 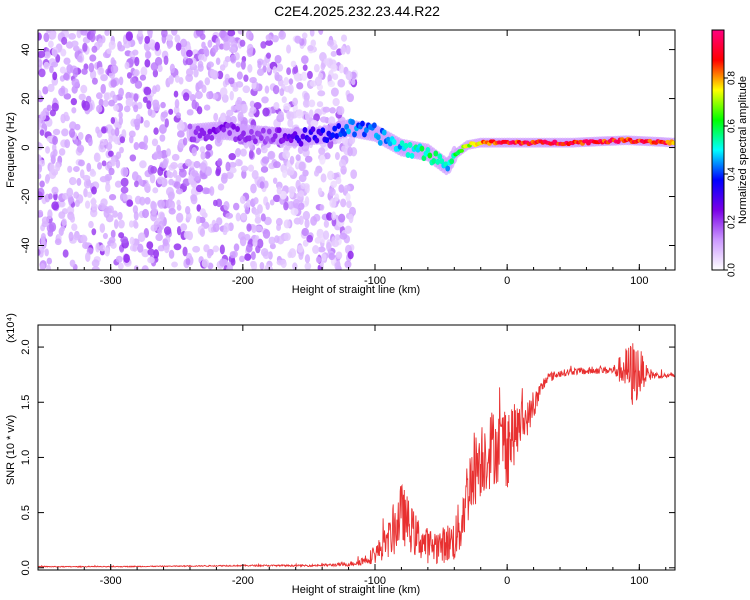 I want to click on spectrogram-y-tick-label: 0, so click(x=26, y=147).